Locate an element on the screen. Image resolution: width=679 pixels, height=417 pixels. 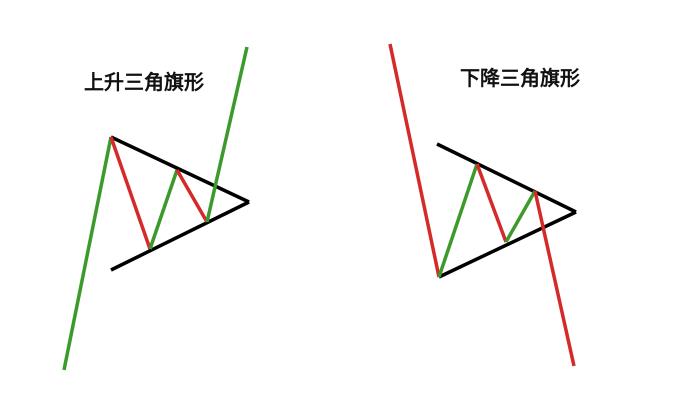
prior-downtrend-leg is located at coordinates (414, 160).